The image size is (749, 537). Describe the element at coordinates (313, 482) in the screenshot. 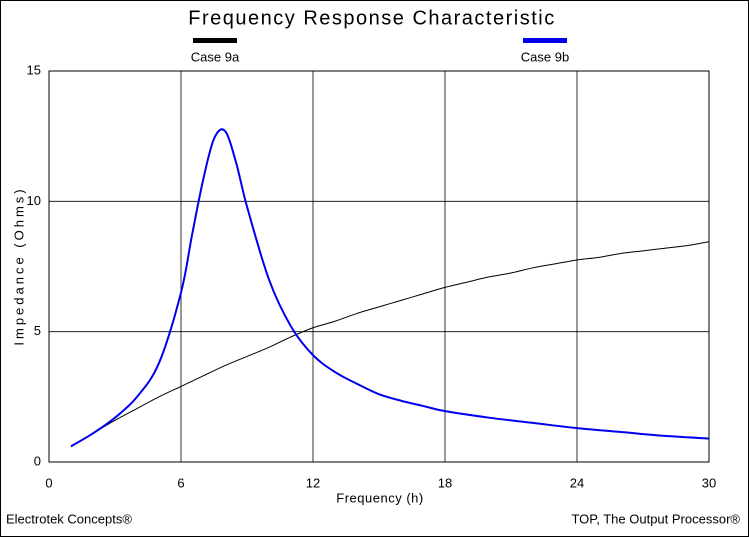

I see `x-tick-label: 12` at that location.